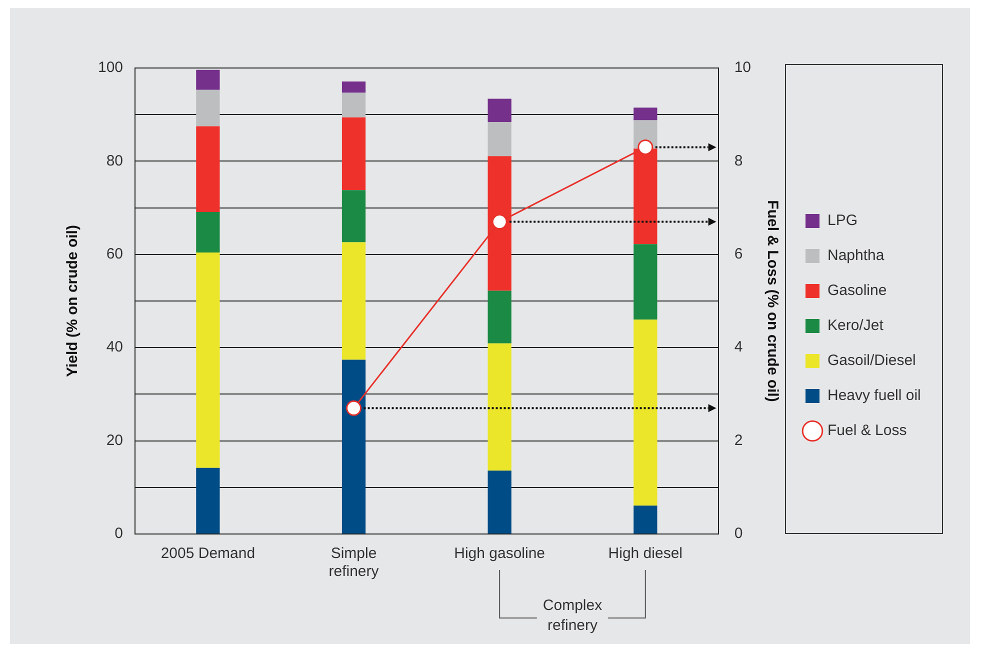  What do you see at coordinates (115, 347) in the screenshot?
I see `y-tick-label: 40` at bounding box center [115, 347].